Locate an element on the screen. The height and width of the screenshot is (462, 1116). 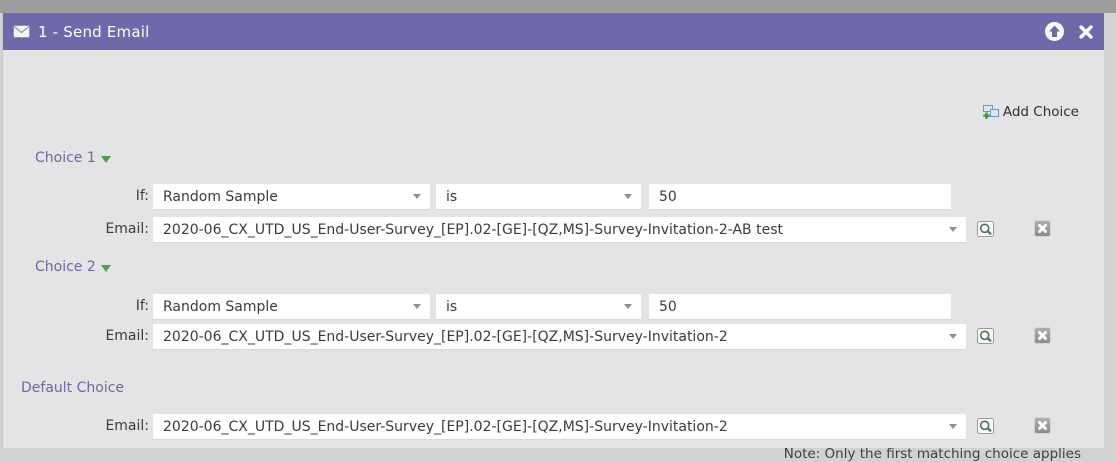
choice-1-preview-email-icon is located at coordinates (985, 231).